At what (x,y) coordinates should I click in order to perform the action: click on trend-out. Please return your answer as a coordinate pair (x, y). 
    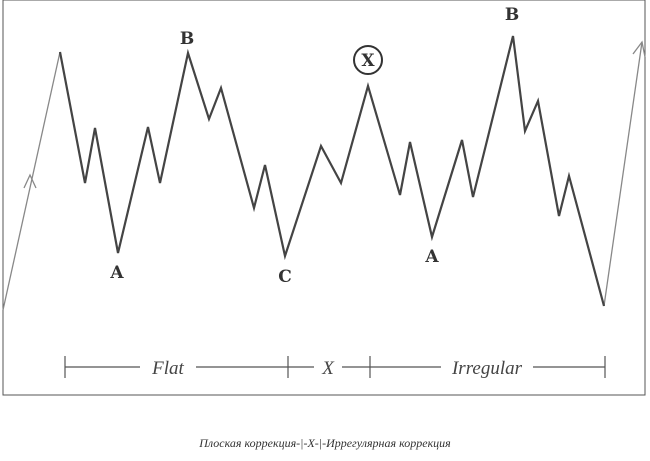
    Looking at the image, I should click on (623, 174).